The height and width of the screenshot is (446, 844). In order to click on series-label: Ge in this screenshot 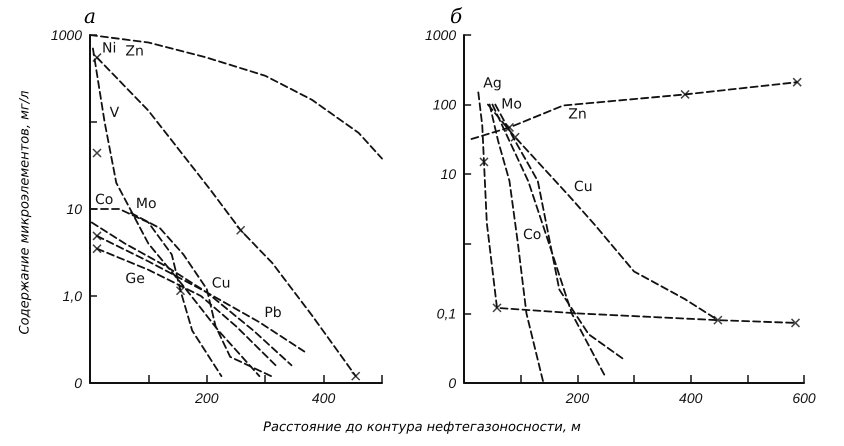, I will do `click(135, 278)`.